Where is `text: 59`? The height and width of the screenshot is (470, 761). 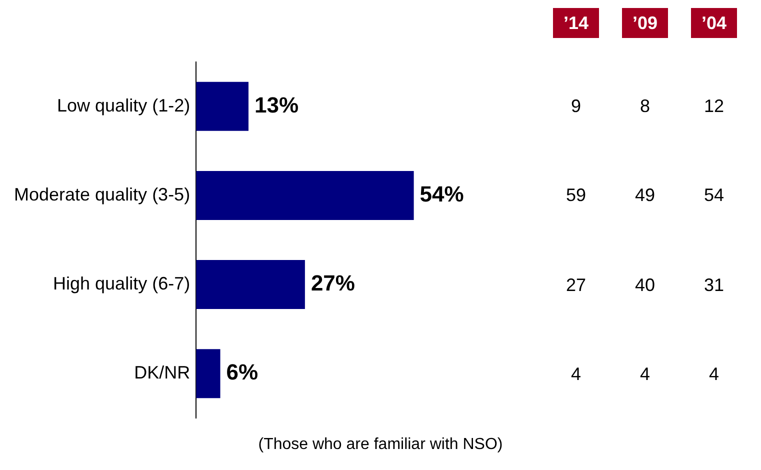
text: 59 is located at coordinates (576, 196).